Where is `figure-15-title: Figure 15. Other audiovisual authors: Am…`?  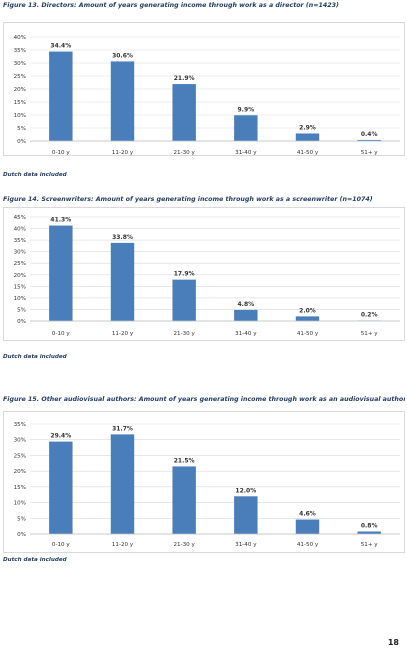 figure-15-title: Figure 15. Other audiovisual authors: Am… is located at coordinates (204, 399).